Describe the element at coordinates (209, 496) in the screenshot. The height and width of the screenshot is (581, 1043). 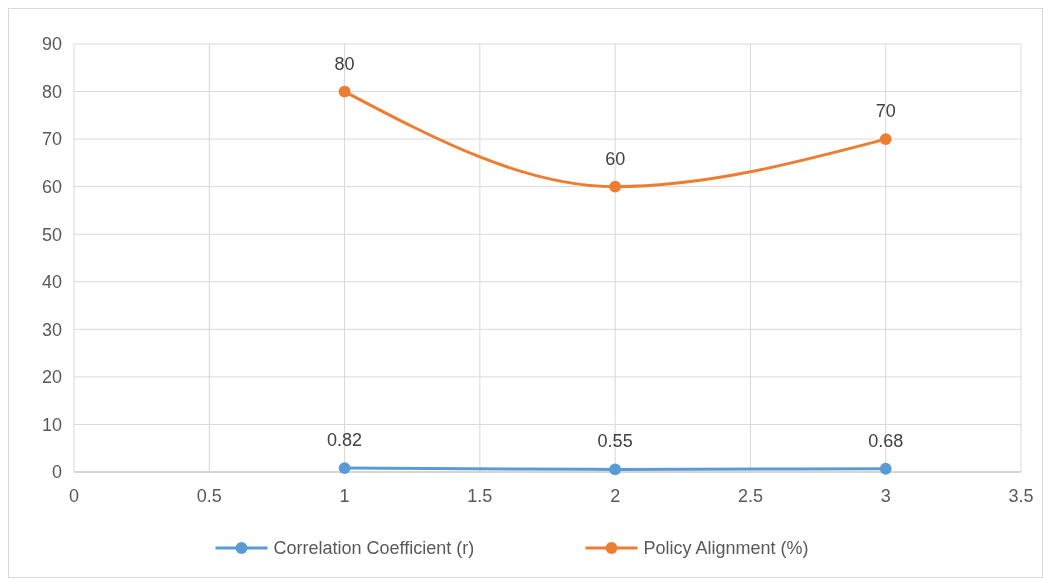
I see `x-tick-label: 0.5` at that location.